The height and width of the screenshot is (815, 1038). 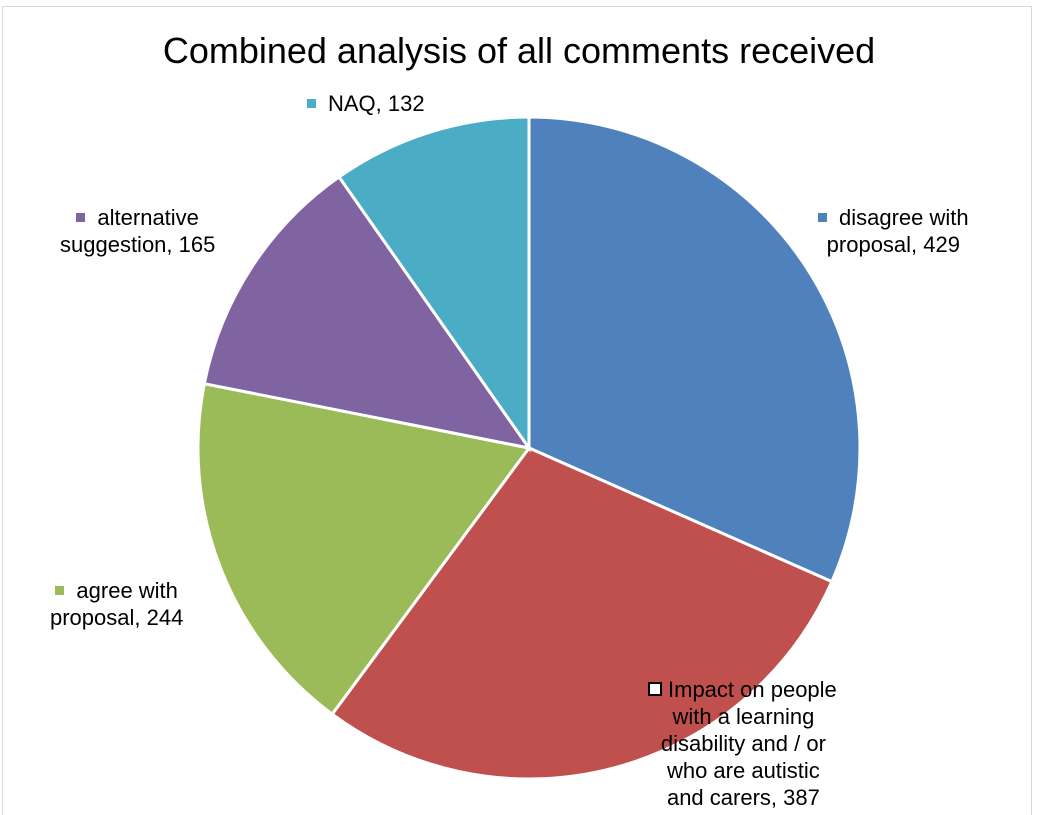 What do you see at coordinates (81, 217) in the screenshot?
I see `alternative-legend-marker` at bounding box center [81, 217].